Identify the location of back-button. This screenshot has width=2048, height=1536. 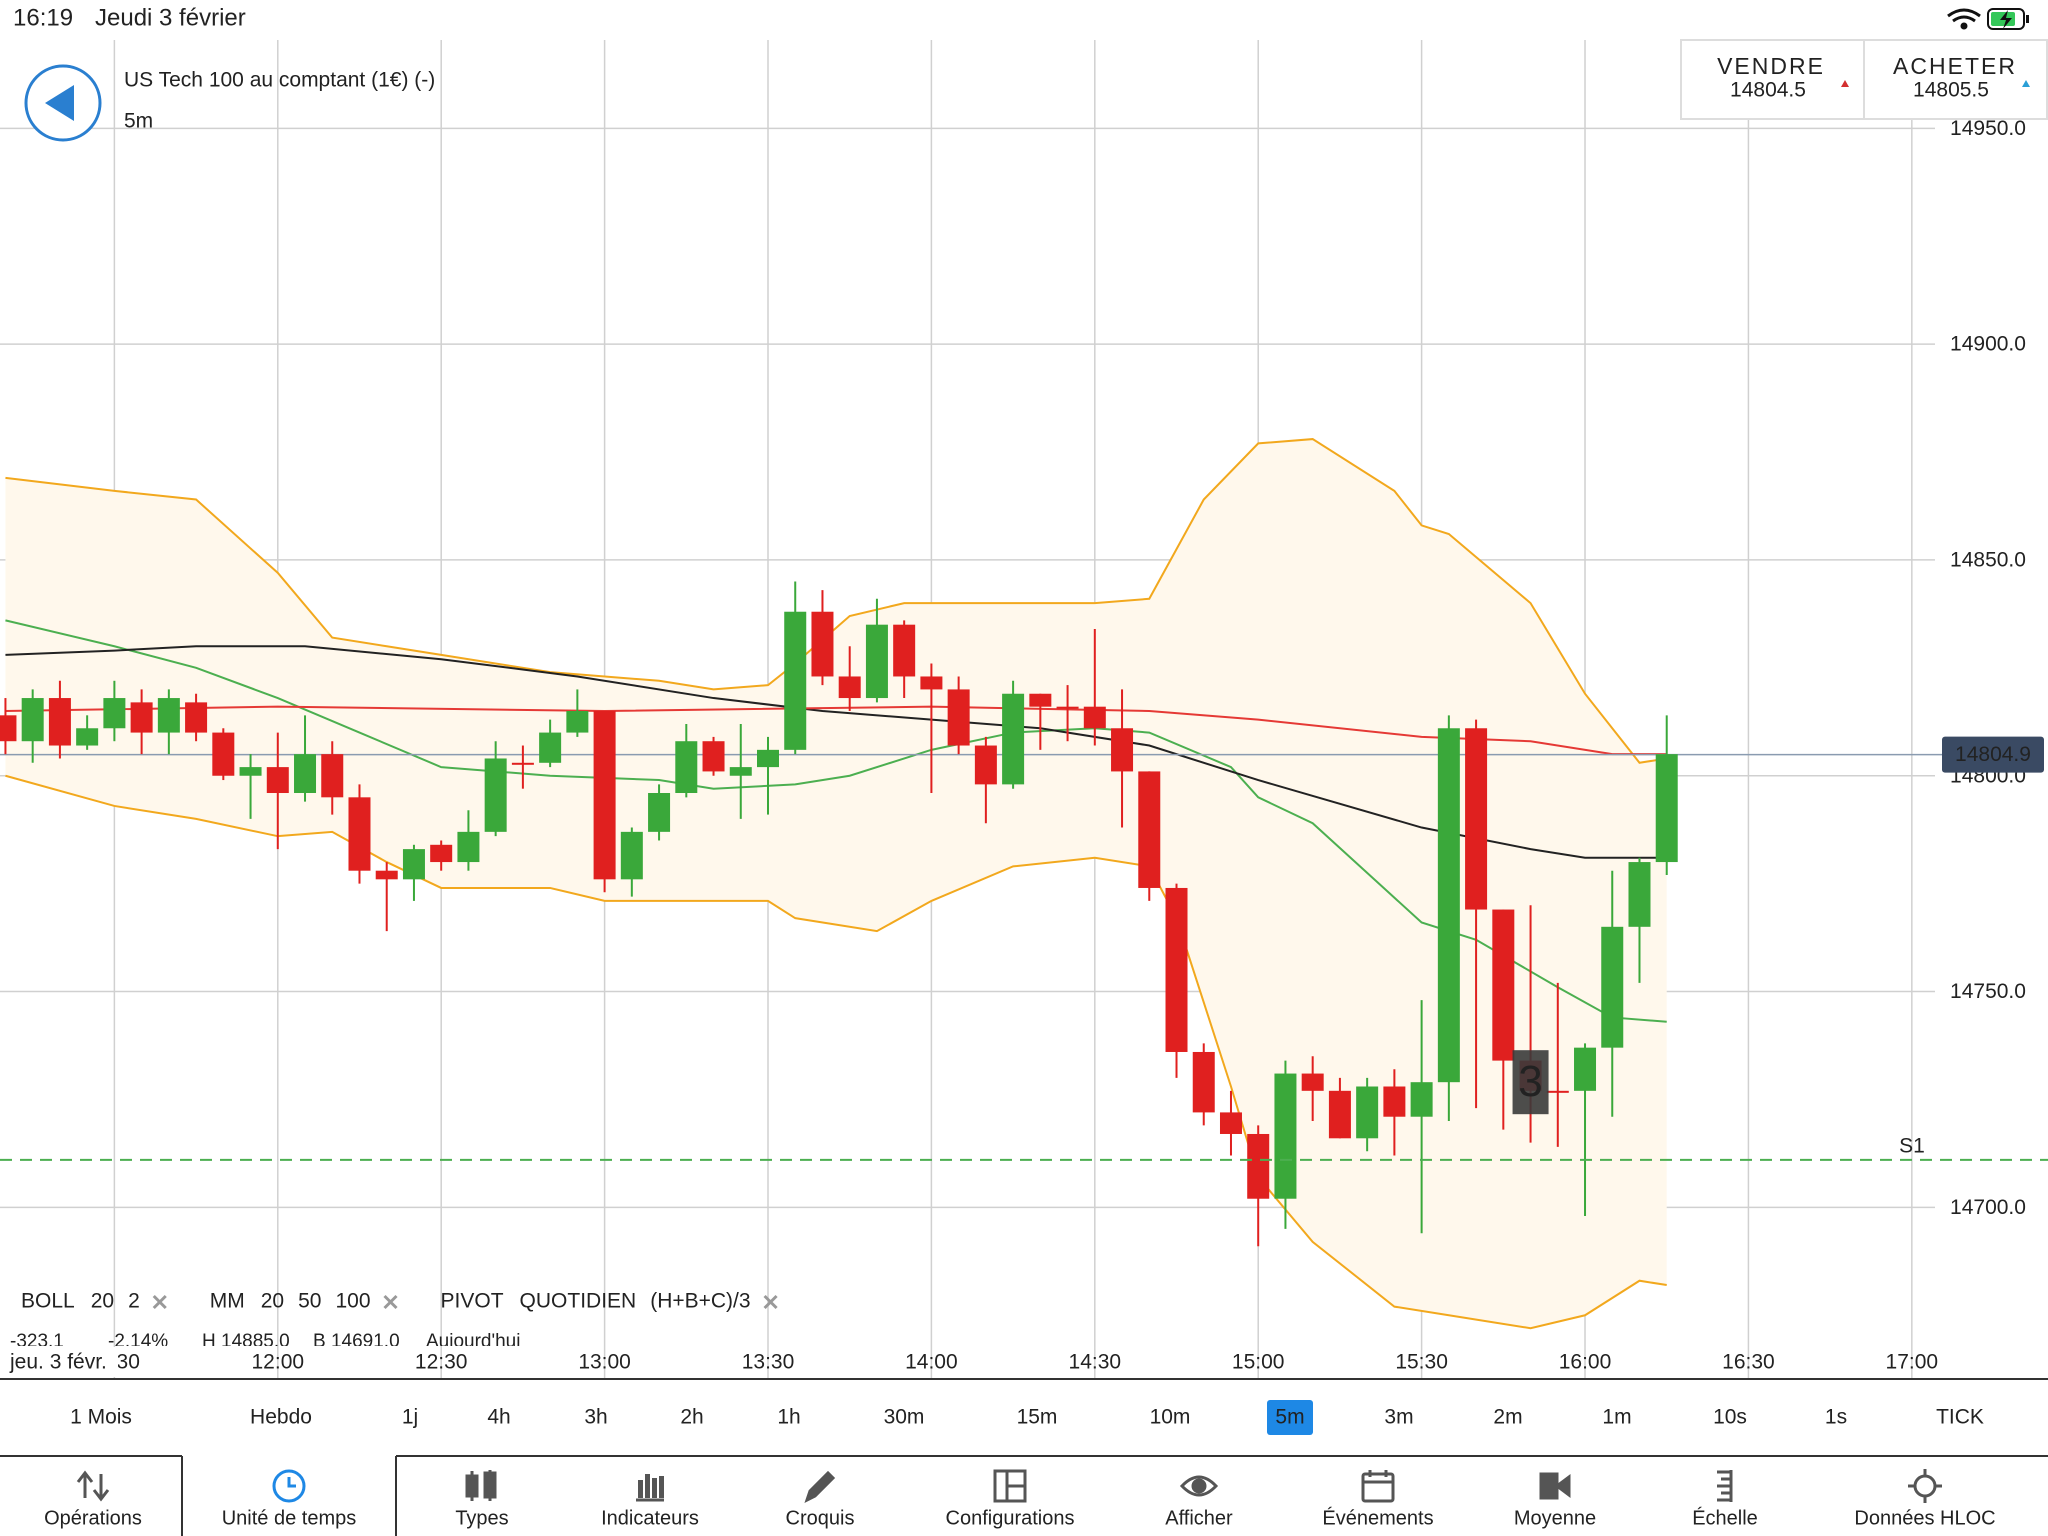
(63, 103).